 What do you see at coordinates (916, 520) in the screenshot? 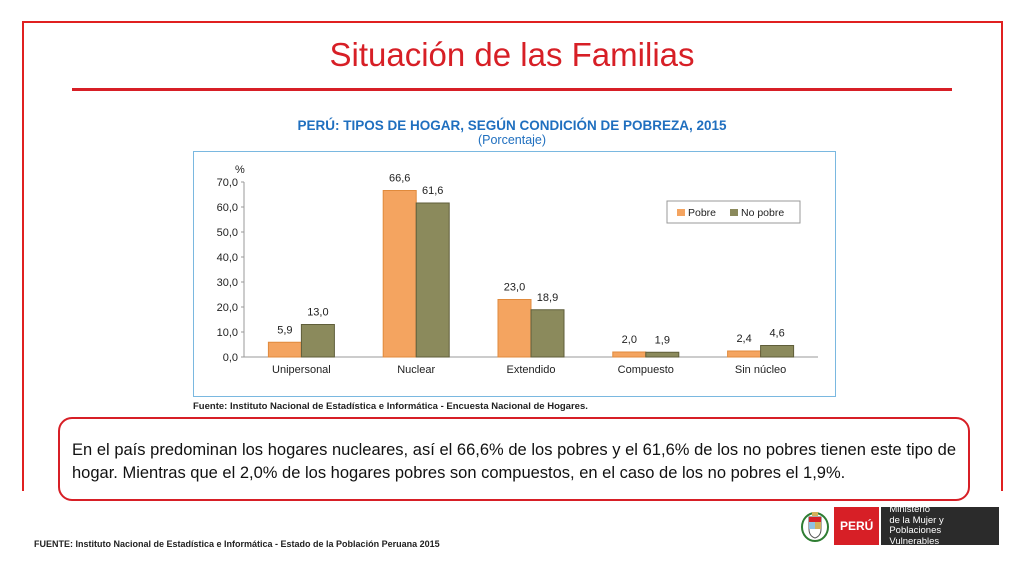
I see `ministry-line-2: de la Mujer y` at bounding box center [916, 520].